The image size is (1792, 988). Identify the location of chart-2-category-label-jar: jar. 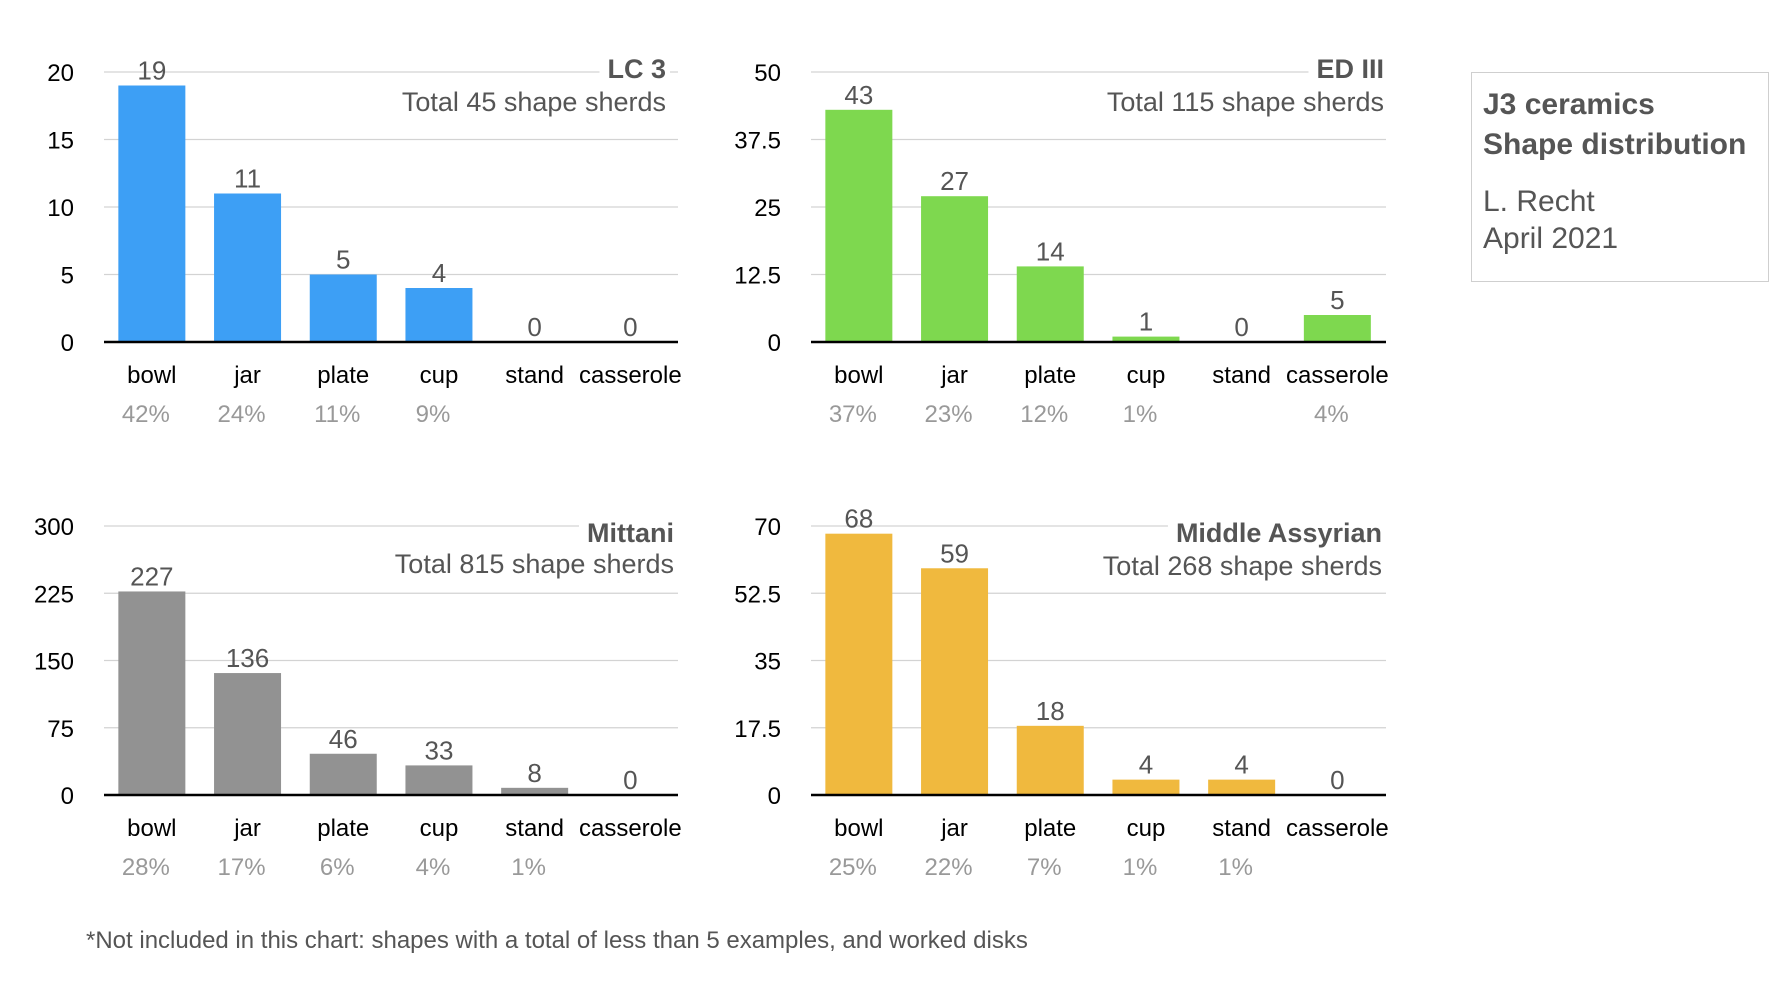
(954, 375).